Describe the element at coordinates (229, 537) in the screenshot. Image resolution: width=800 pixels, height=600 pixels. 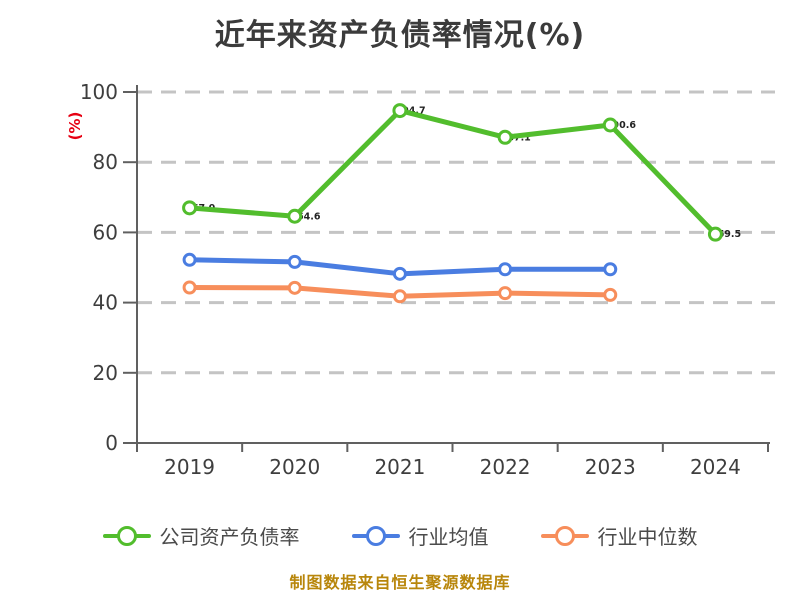
I see `legend-label-company: 公司资产负债率` at that location.